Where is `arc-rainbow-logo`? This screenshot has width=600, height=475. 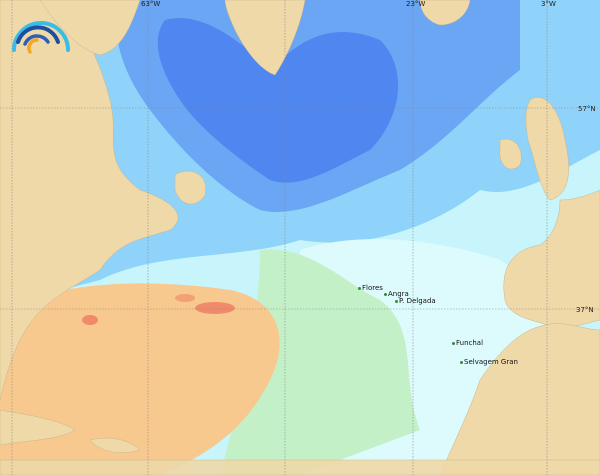
arc-rainbow-logo is located at coordinates (41, 37).